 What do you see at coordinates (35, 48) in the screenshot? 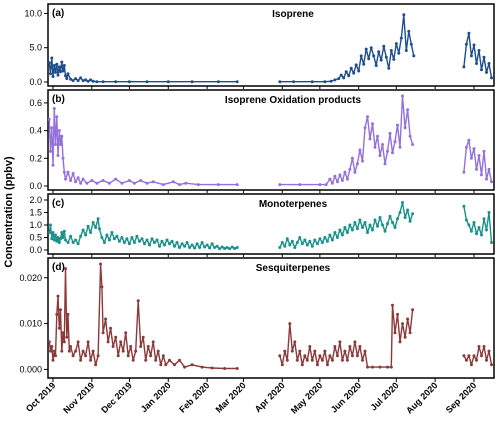
I see `y-tick-label: 5.0` at bounding box center [35, 48].